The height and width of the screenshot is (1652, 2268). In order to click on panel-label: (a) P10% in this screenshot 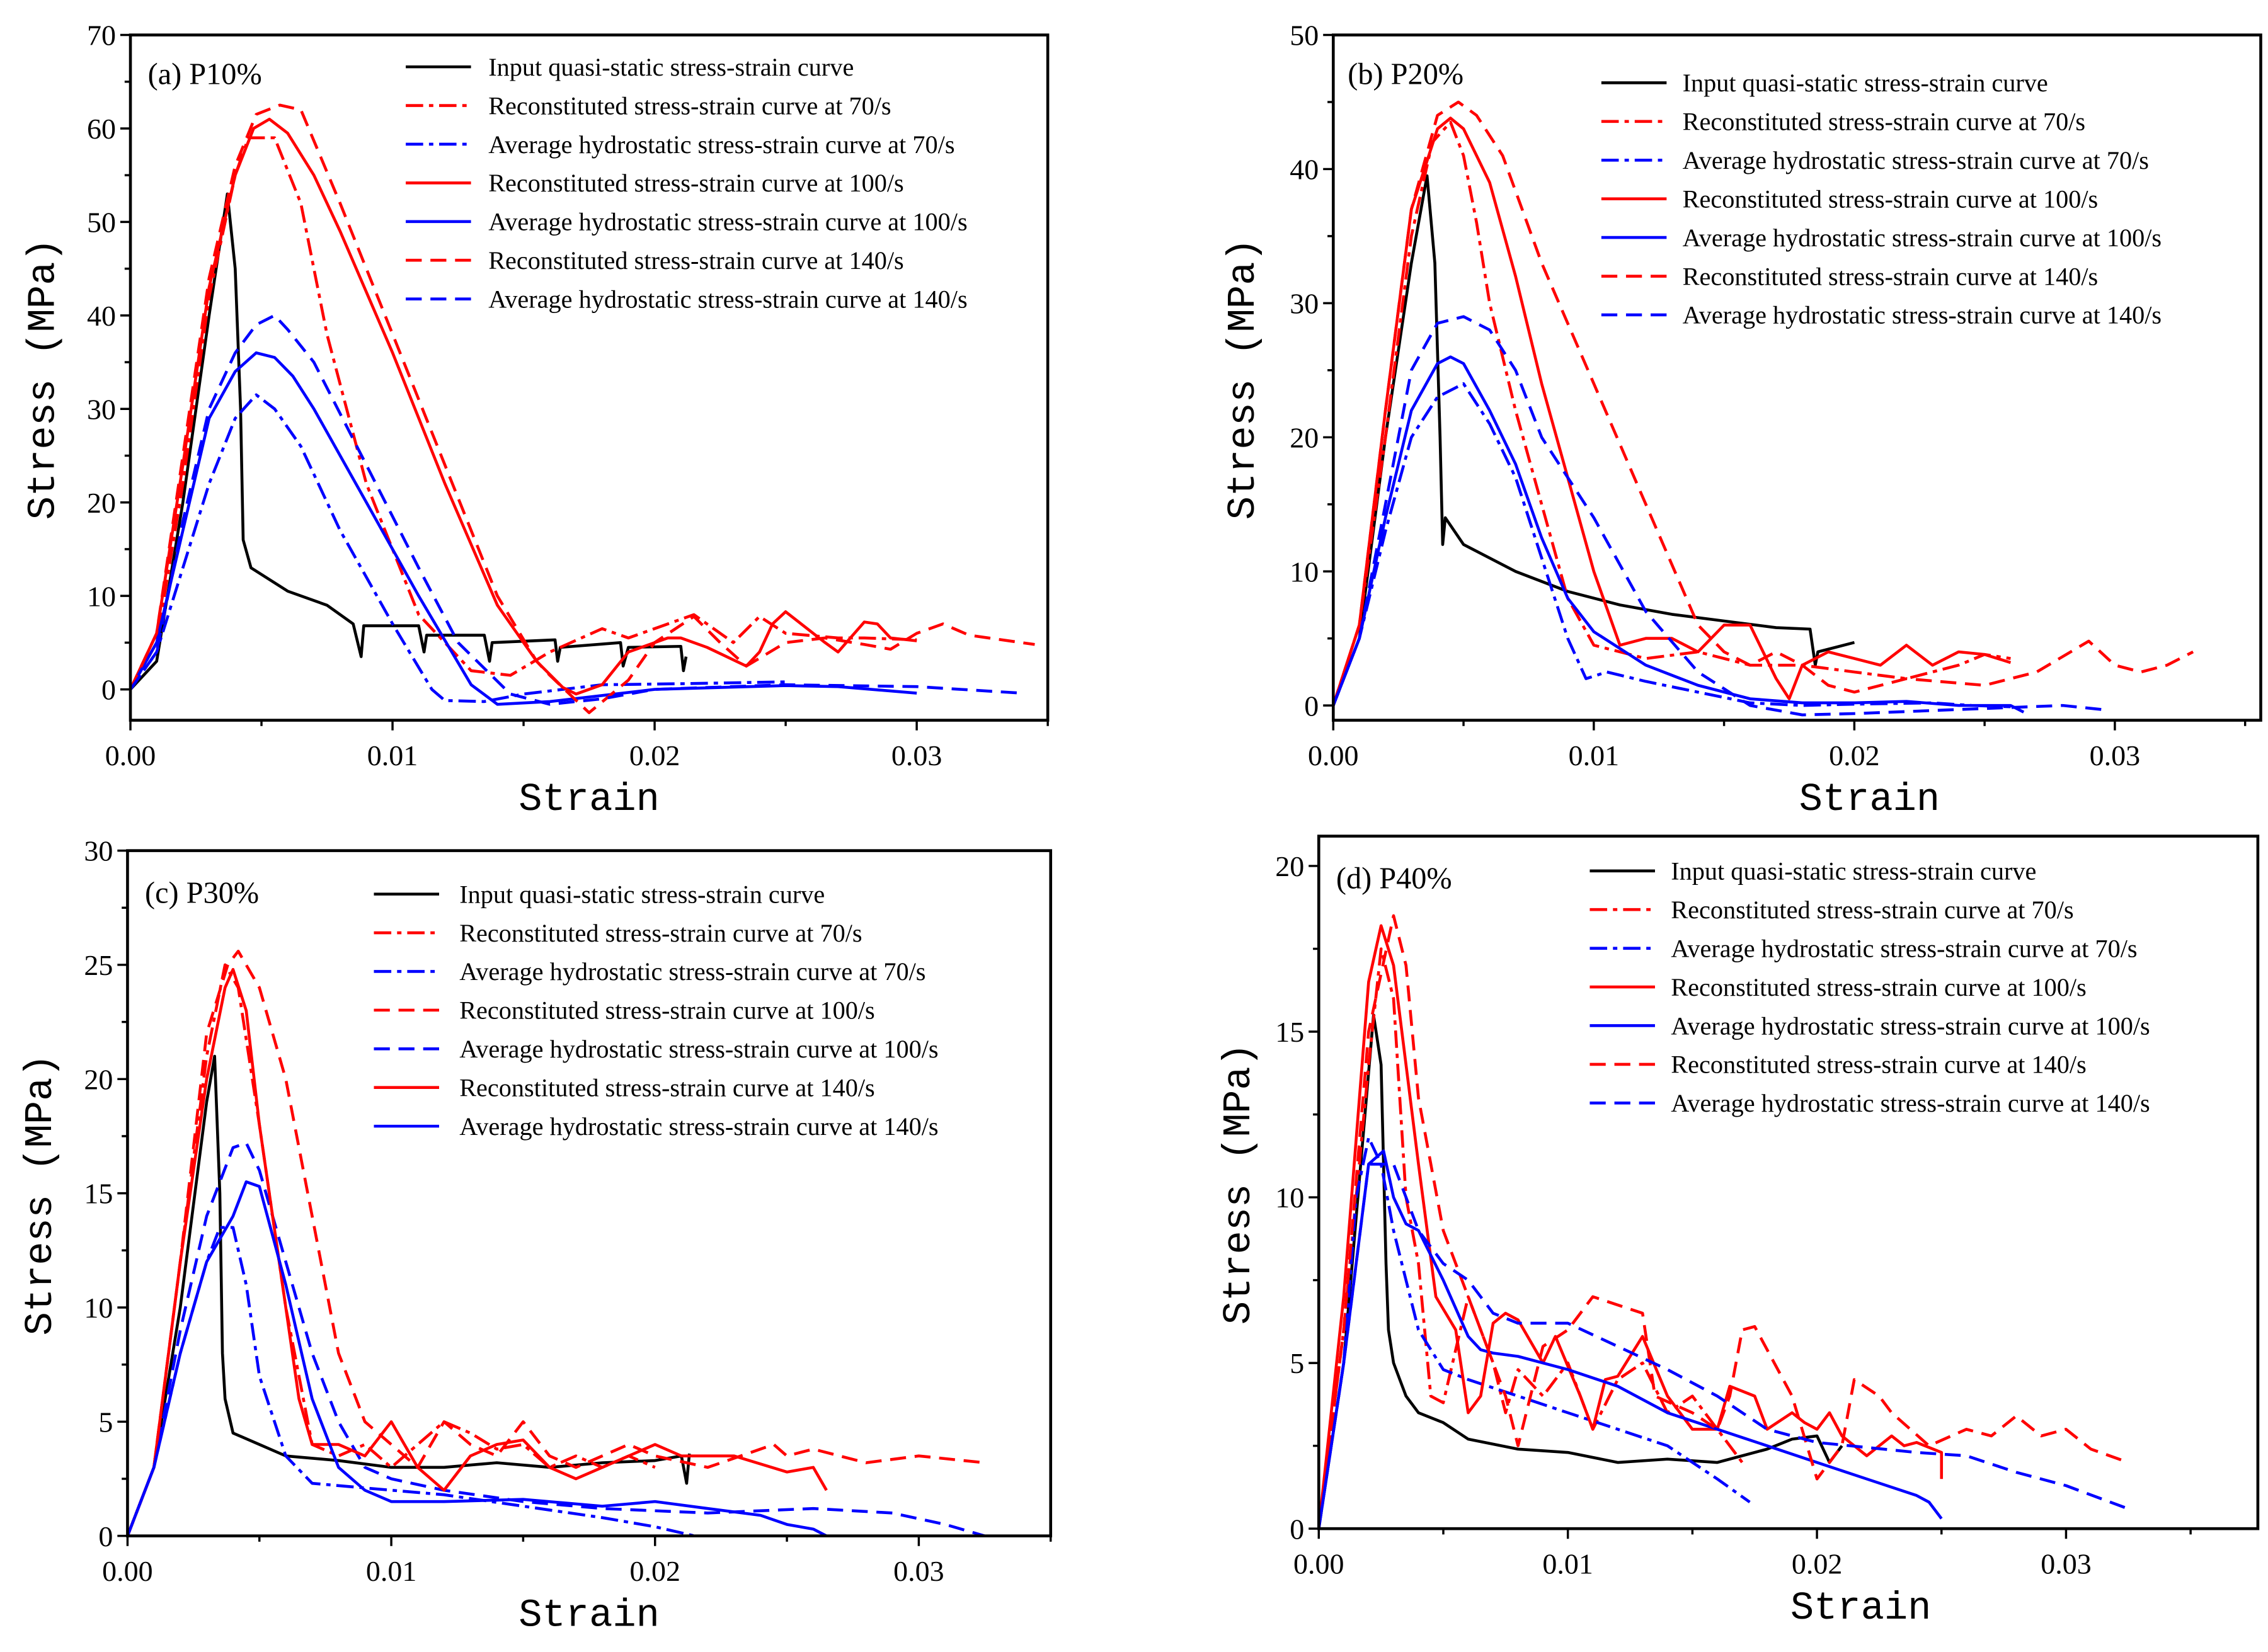, I will do `click(205, 75)`.